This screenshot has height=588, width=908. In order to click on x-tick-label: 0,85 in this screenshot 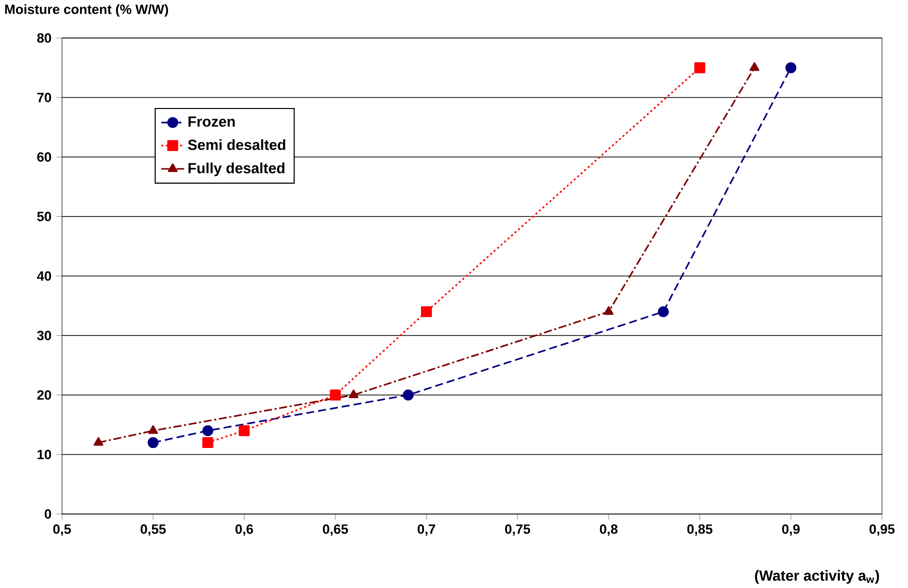, I will do `click(699, 530)`.